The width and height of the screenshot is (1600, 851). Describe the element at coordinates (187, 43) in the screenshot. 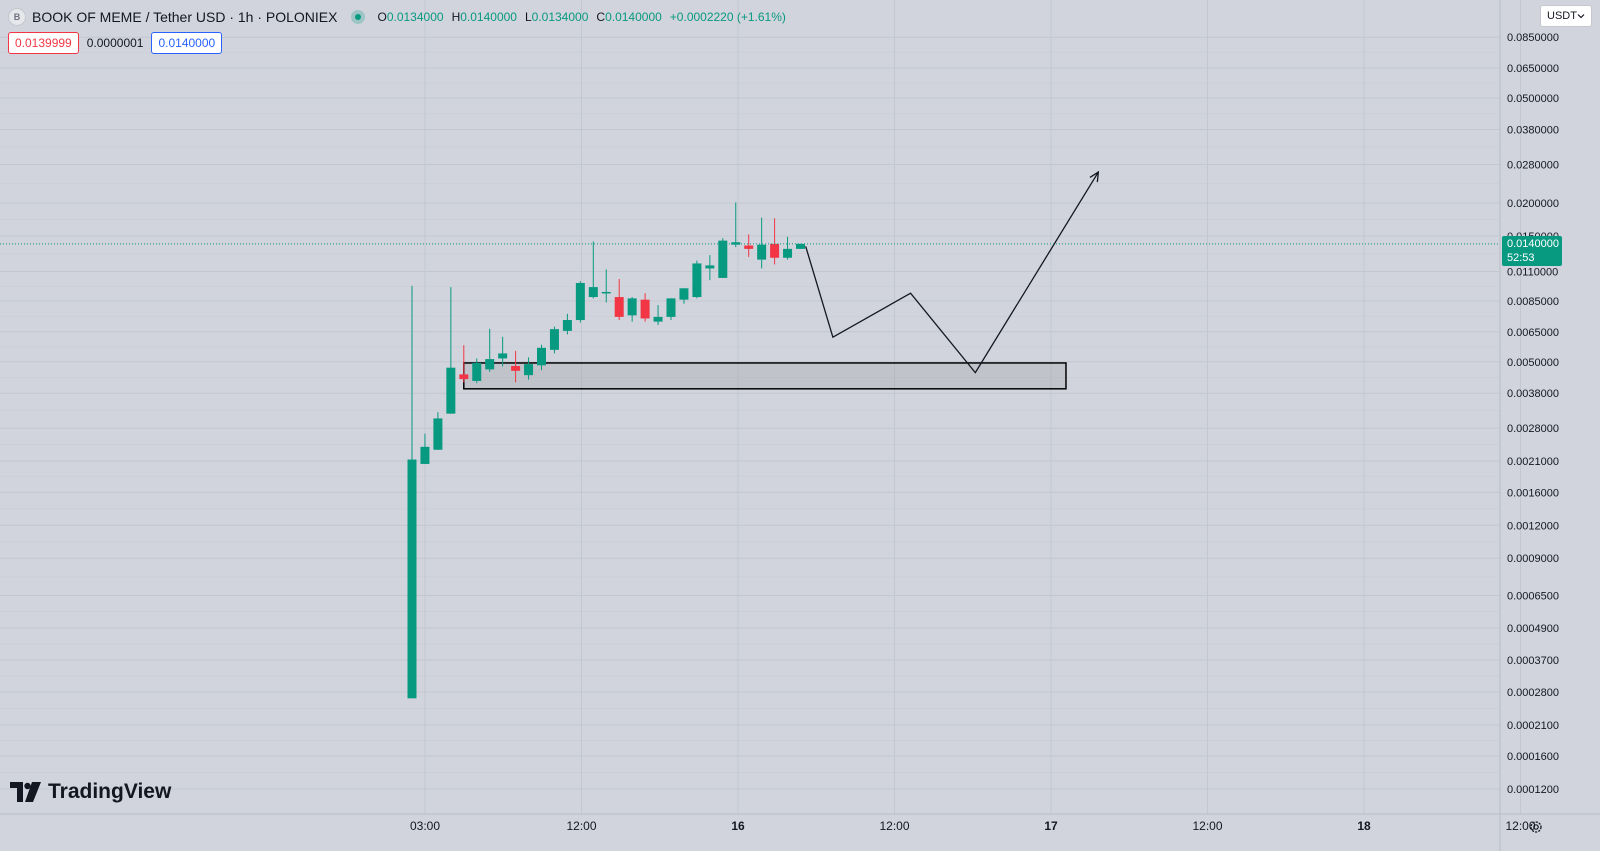

I see `buy-button: 0.0140000` at that location.